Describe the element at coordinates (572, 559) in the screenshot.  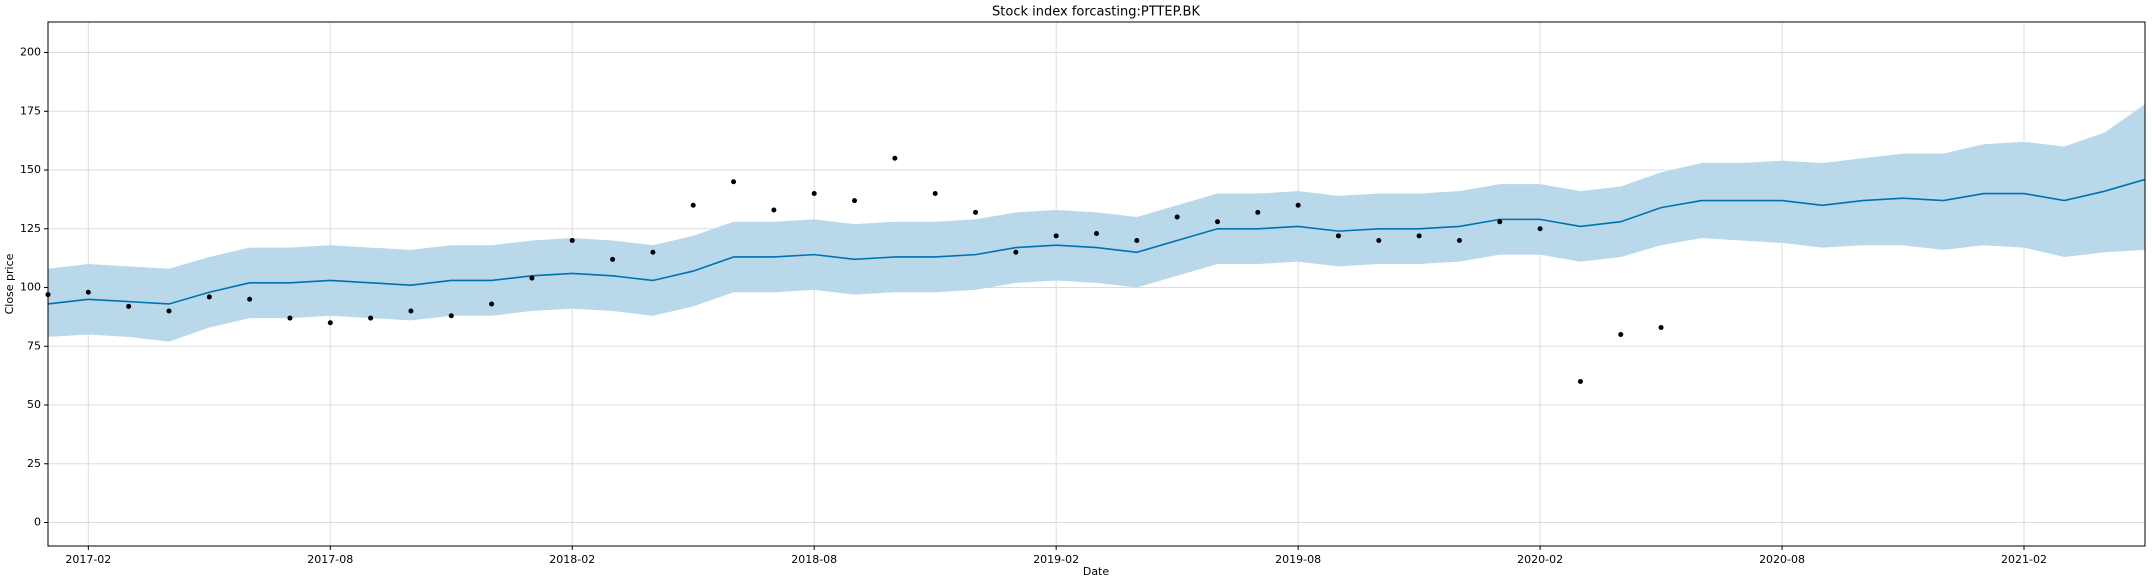
I see `x-tick-label: 2018-02` at that location.